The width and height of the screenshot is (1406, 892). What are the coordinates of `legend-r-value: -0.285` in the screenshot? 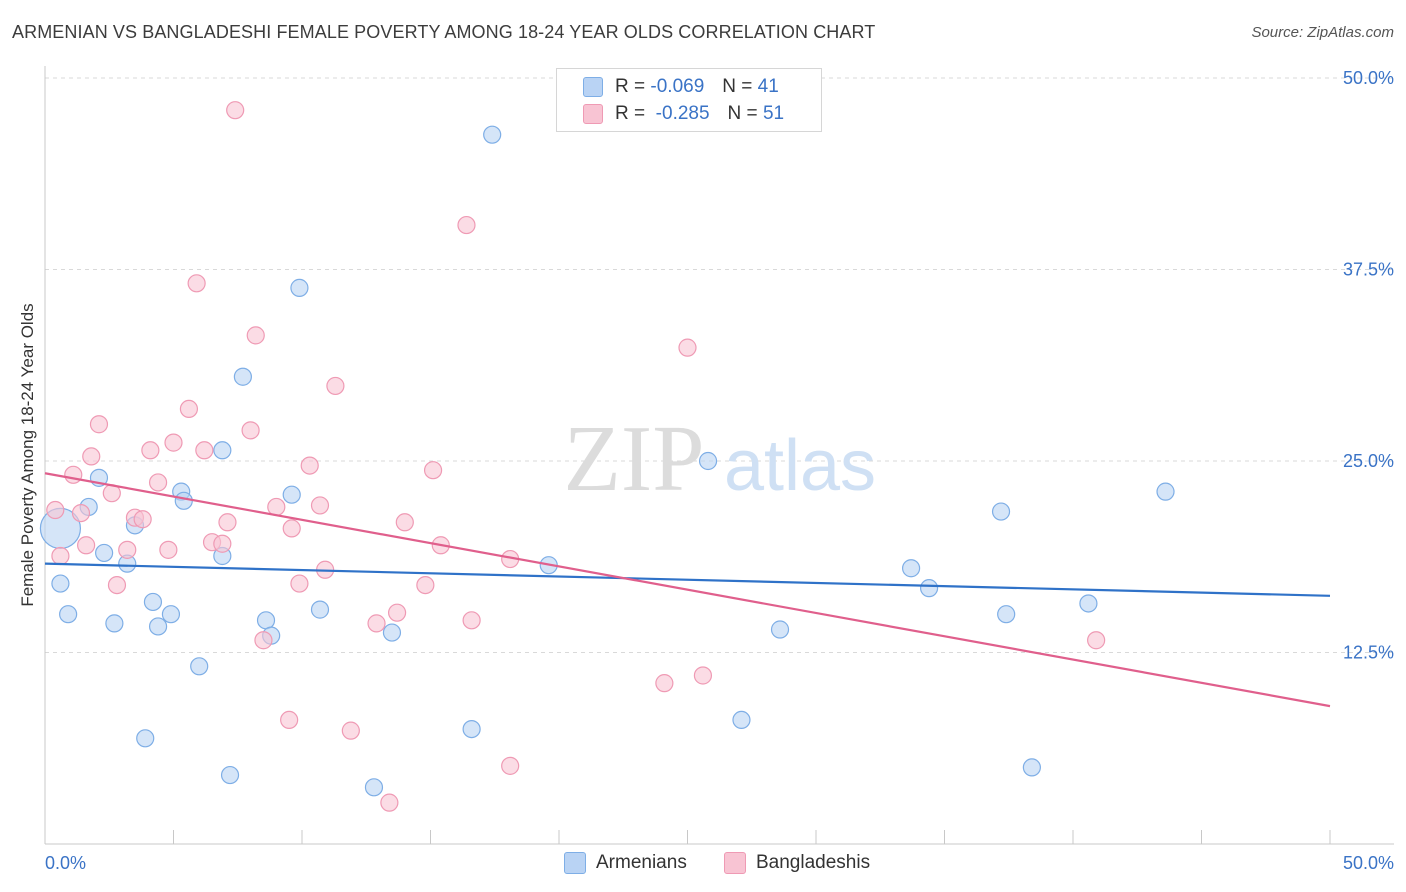 It's located at (682, 113).